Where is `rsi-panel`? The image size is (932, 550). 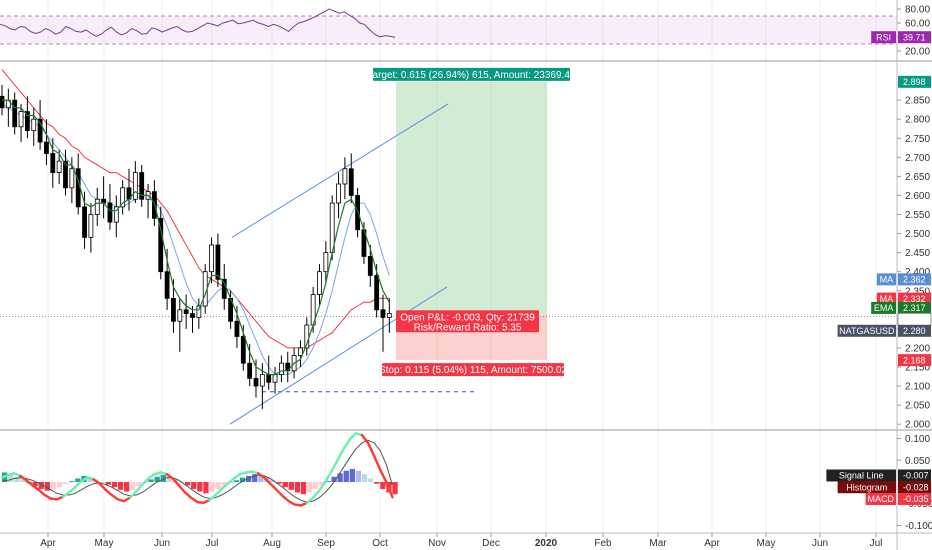
rsi-panel is located at coordinates (448, 26).